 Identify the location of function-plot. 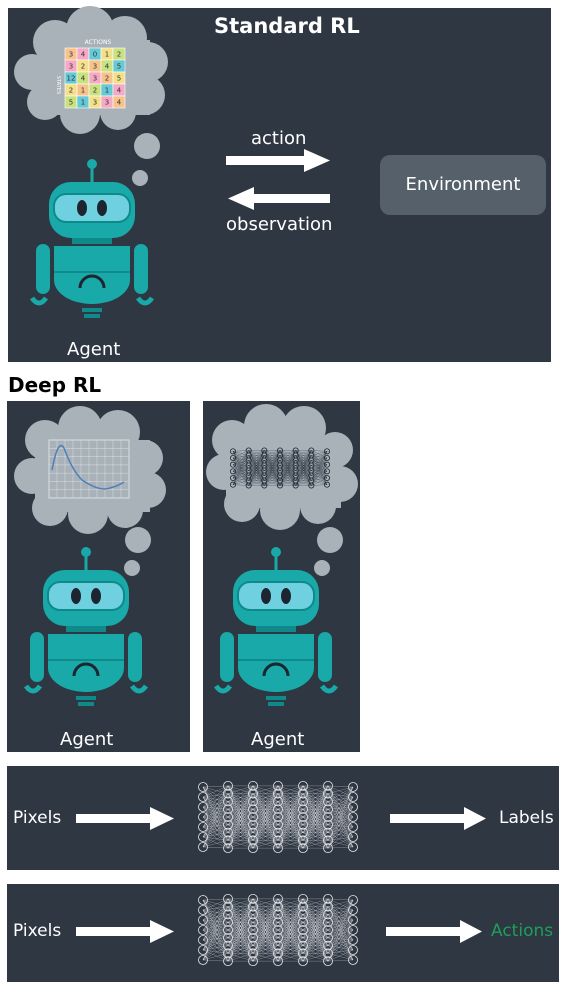
(89, 469).